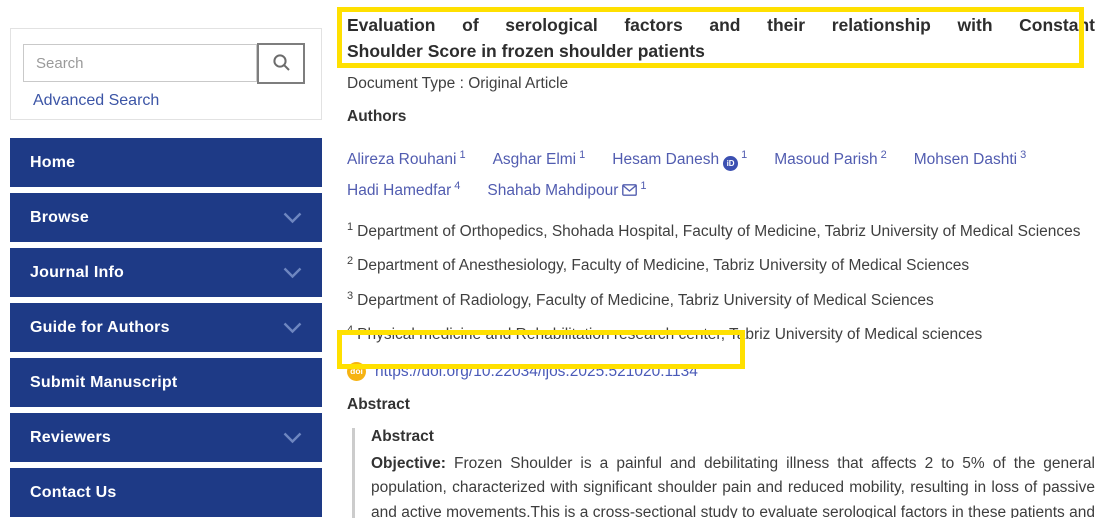 Image resolution: width=1103 pixels, height=518 pixels. Describe the element at coordinates (70, 437) in the screenshot. I see `menu-label: Reviewers` at that location.